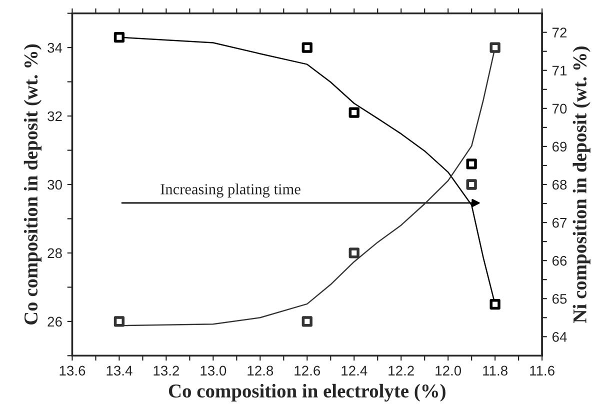 This screenshot has height=416, width=607. What do you see at coordinates (55, 185) in the screenshot?
I see `y-tick-label: 30` at bounding box center [55, 185].